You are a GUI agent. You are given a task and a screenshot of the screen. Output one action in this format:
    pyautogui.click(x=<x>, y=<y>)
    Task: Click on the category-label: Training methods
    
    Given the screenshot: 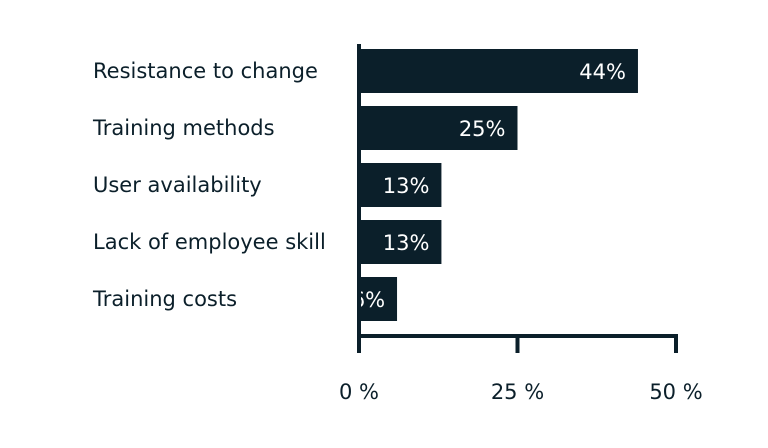 What is the action you would take?
    pyautogui.click(x=183, y=128)
    